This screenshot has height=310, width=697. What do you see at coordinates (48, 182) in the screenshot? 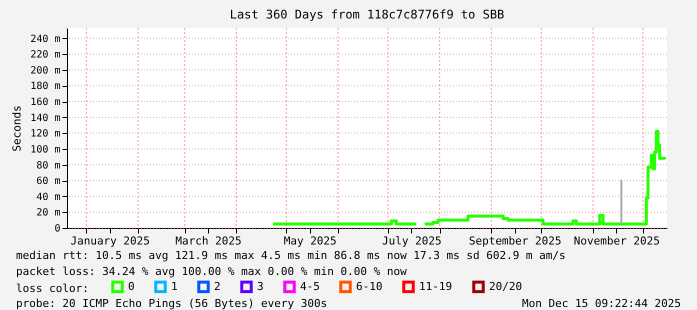
I see `y-tick-label: 60 m` at bounding box center [48, 182].